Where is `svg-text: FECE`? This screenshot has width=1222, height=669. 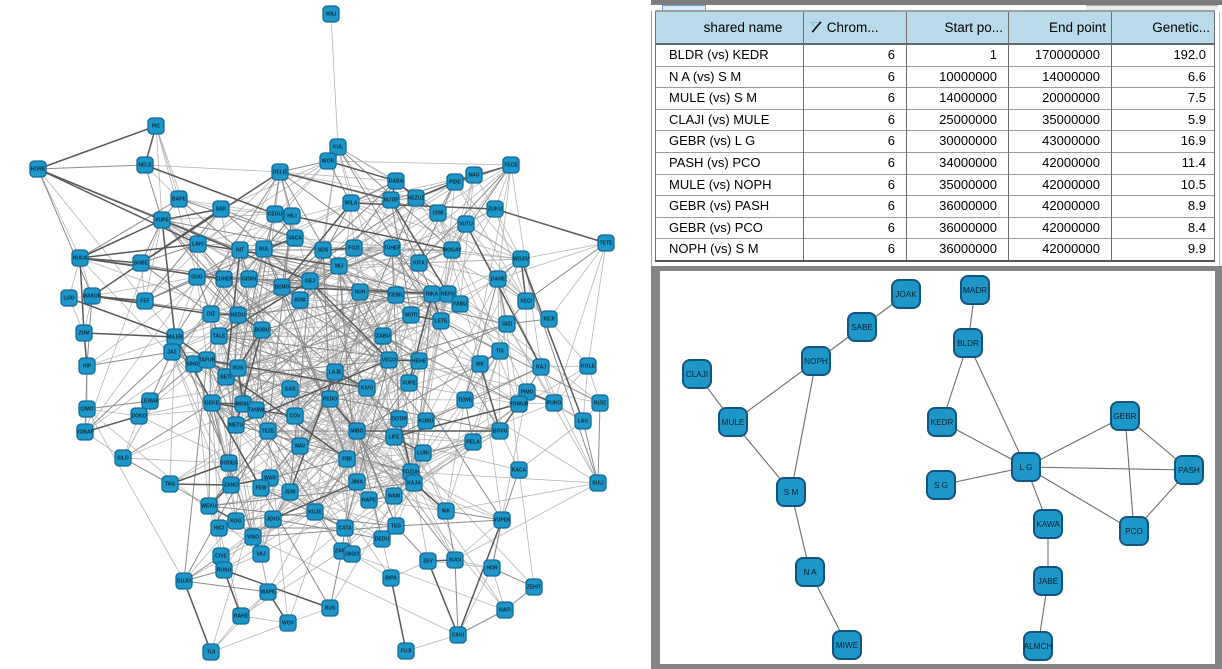
svg-text: FECE is located at coordinates (511, 166).